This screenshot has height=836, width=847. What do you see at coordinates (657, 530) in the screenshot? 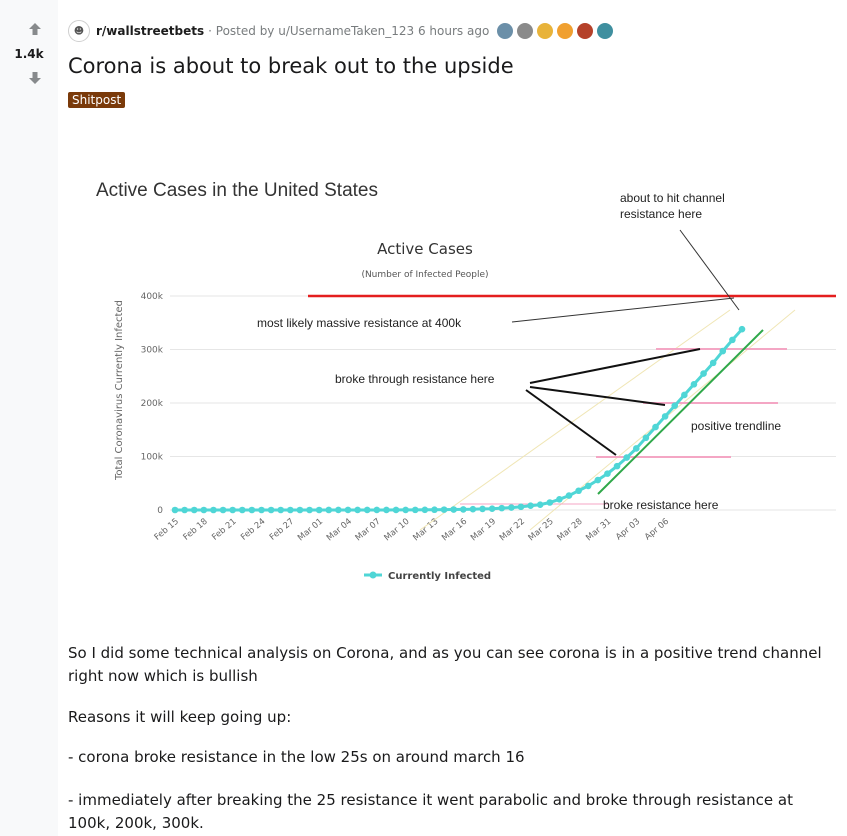
I see `x-tick-label: Apr 06` at bounding box center [657, 530].